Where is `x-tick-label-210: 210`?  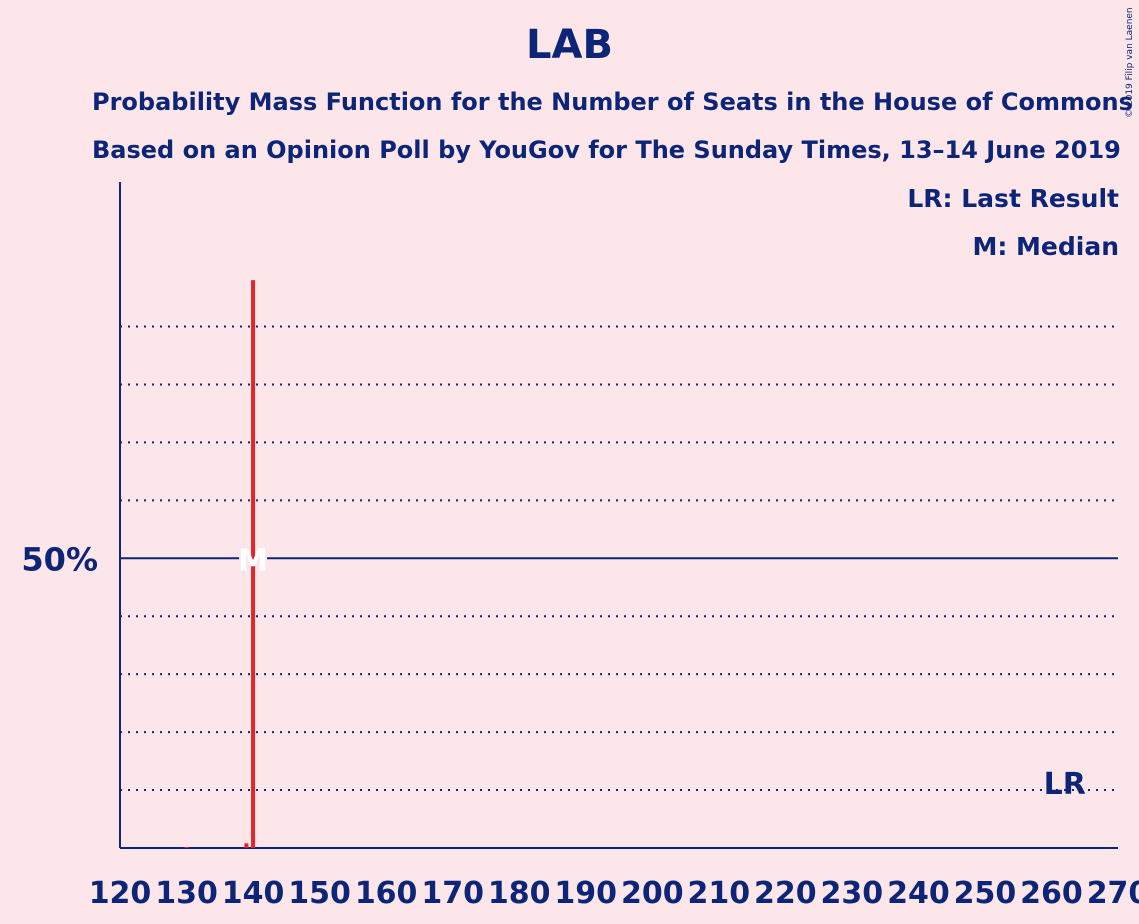
x-tick-label-210: 210 is located at coordinates (718, 893).